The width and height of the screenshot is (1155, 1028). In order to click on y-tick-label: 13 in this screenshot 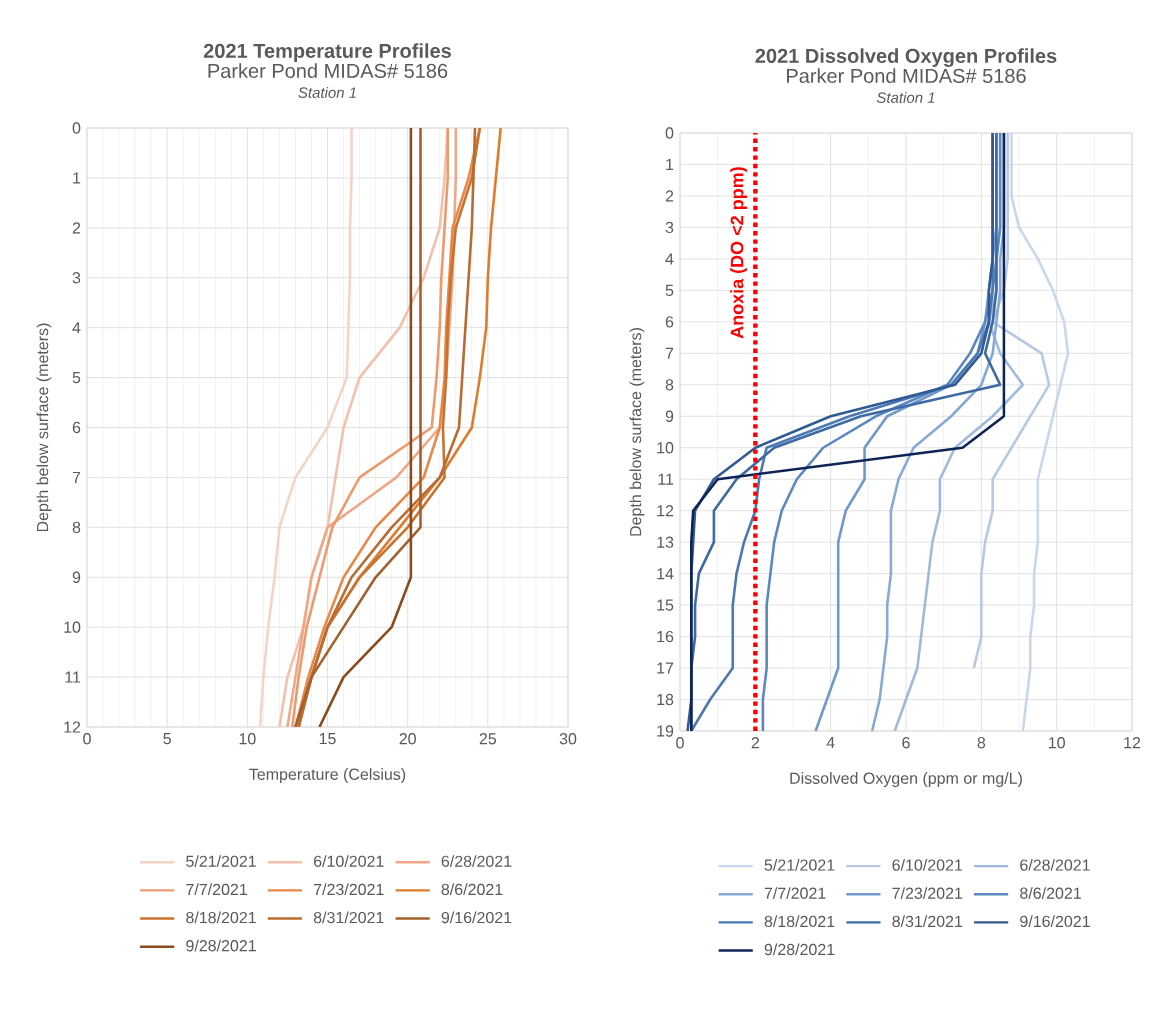, I will do `click(665, 542)`.